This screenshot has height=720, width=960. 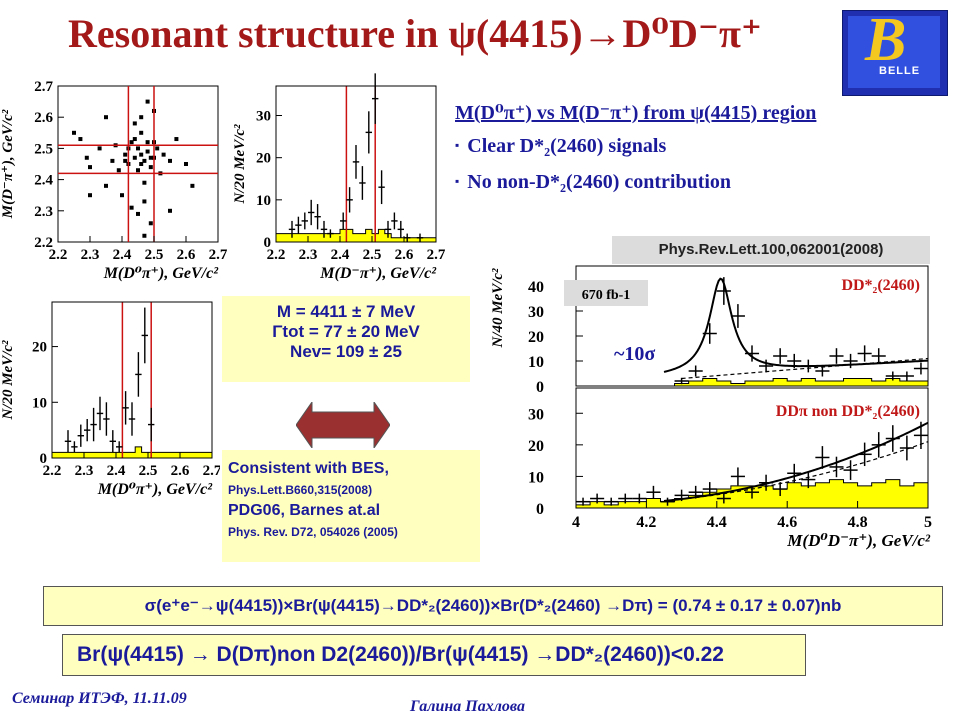 What do you see at coordinates (567, 146) in the screenshot?
I see `bullet-text: Clear D*₂(2460) signals` at bounding box center [567, 146].